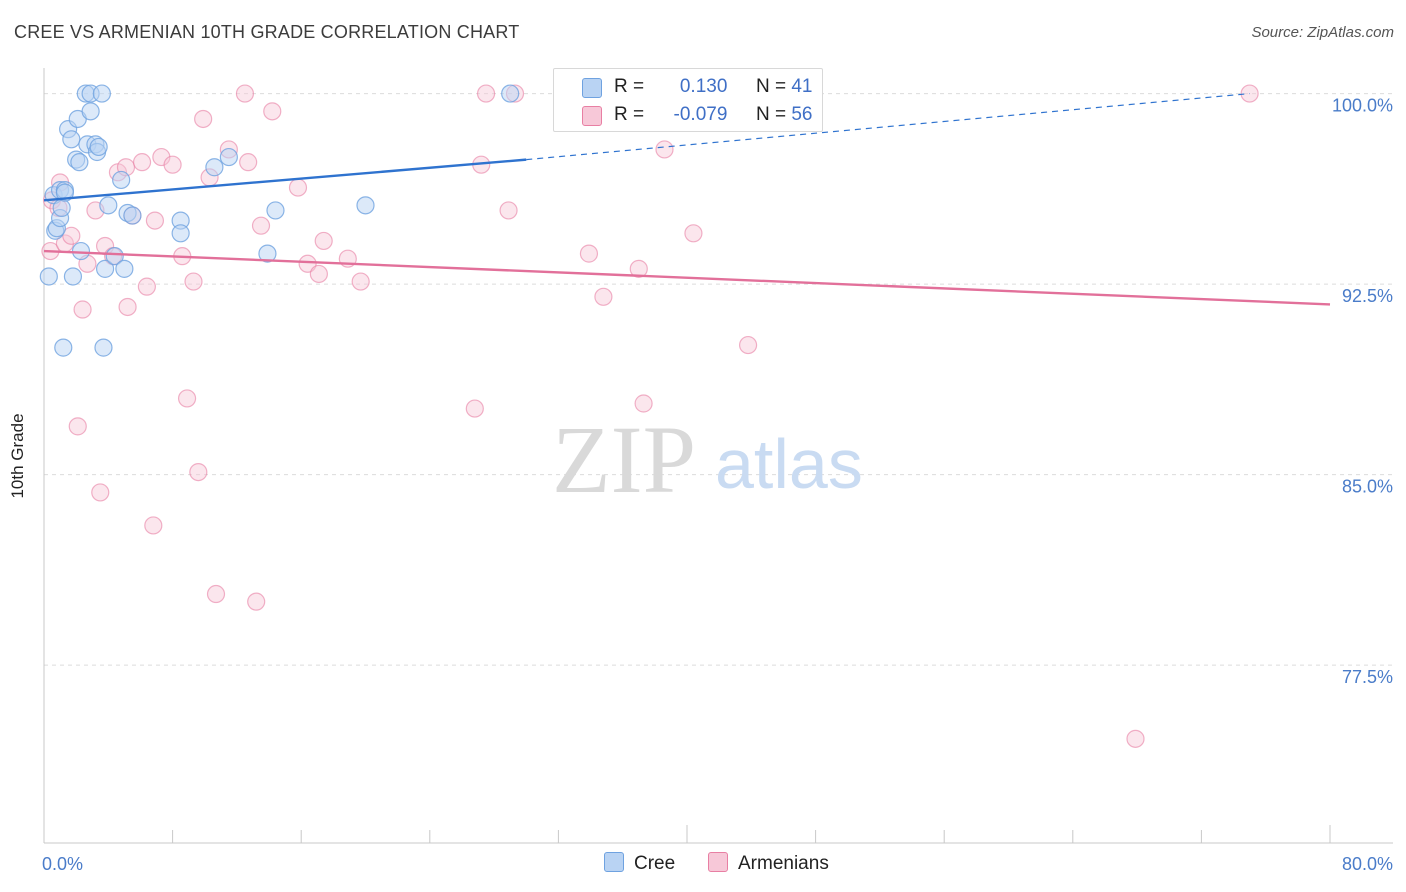  Describe the element at coordinates (655, 863) in the screenshot. I see `bottom-cree-label: Cree` at that location.